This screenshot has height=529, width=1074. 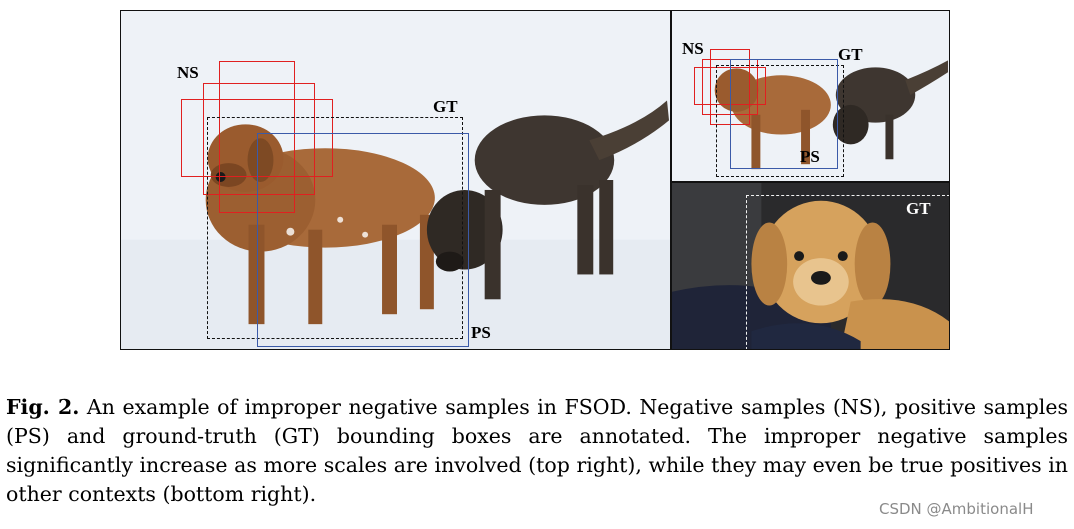 I want to click on watermark: CSDN @AmbitionalH, so click(x=956, y=509).